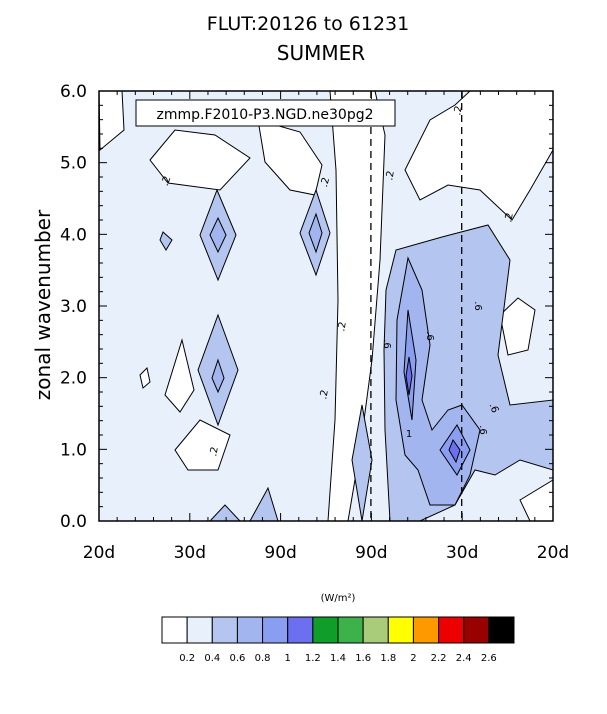 The image size is (607, 714). What do you see at coordinates (73, 92) in the screenshot?
I see `y-tick-label: 6.0` at bounding box center [73, 92].